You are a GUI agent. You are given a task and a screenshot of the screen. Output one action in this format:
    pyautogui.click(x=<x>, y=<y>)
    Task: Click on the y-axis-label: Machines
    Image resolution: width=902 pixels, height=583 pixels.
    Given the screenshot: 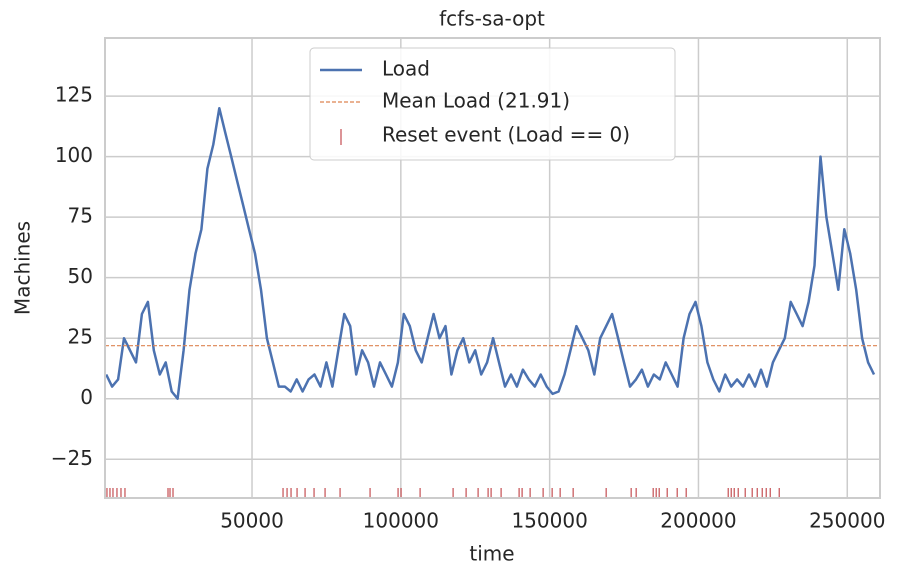 What is the action you would take?
    pyautogui.click(x=23, y=268)
    